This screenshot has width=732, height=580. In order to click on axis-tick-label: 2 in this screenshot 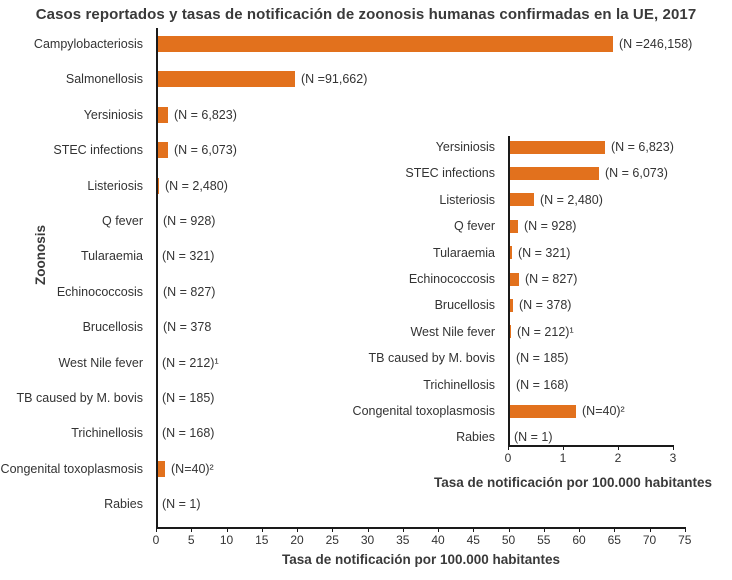, I will do `click(618, 458)`.